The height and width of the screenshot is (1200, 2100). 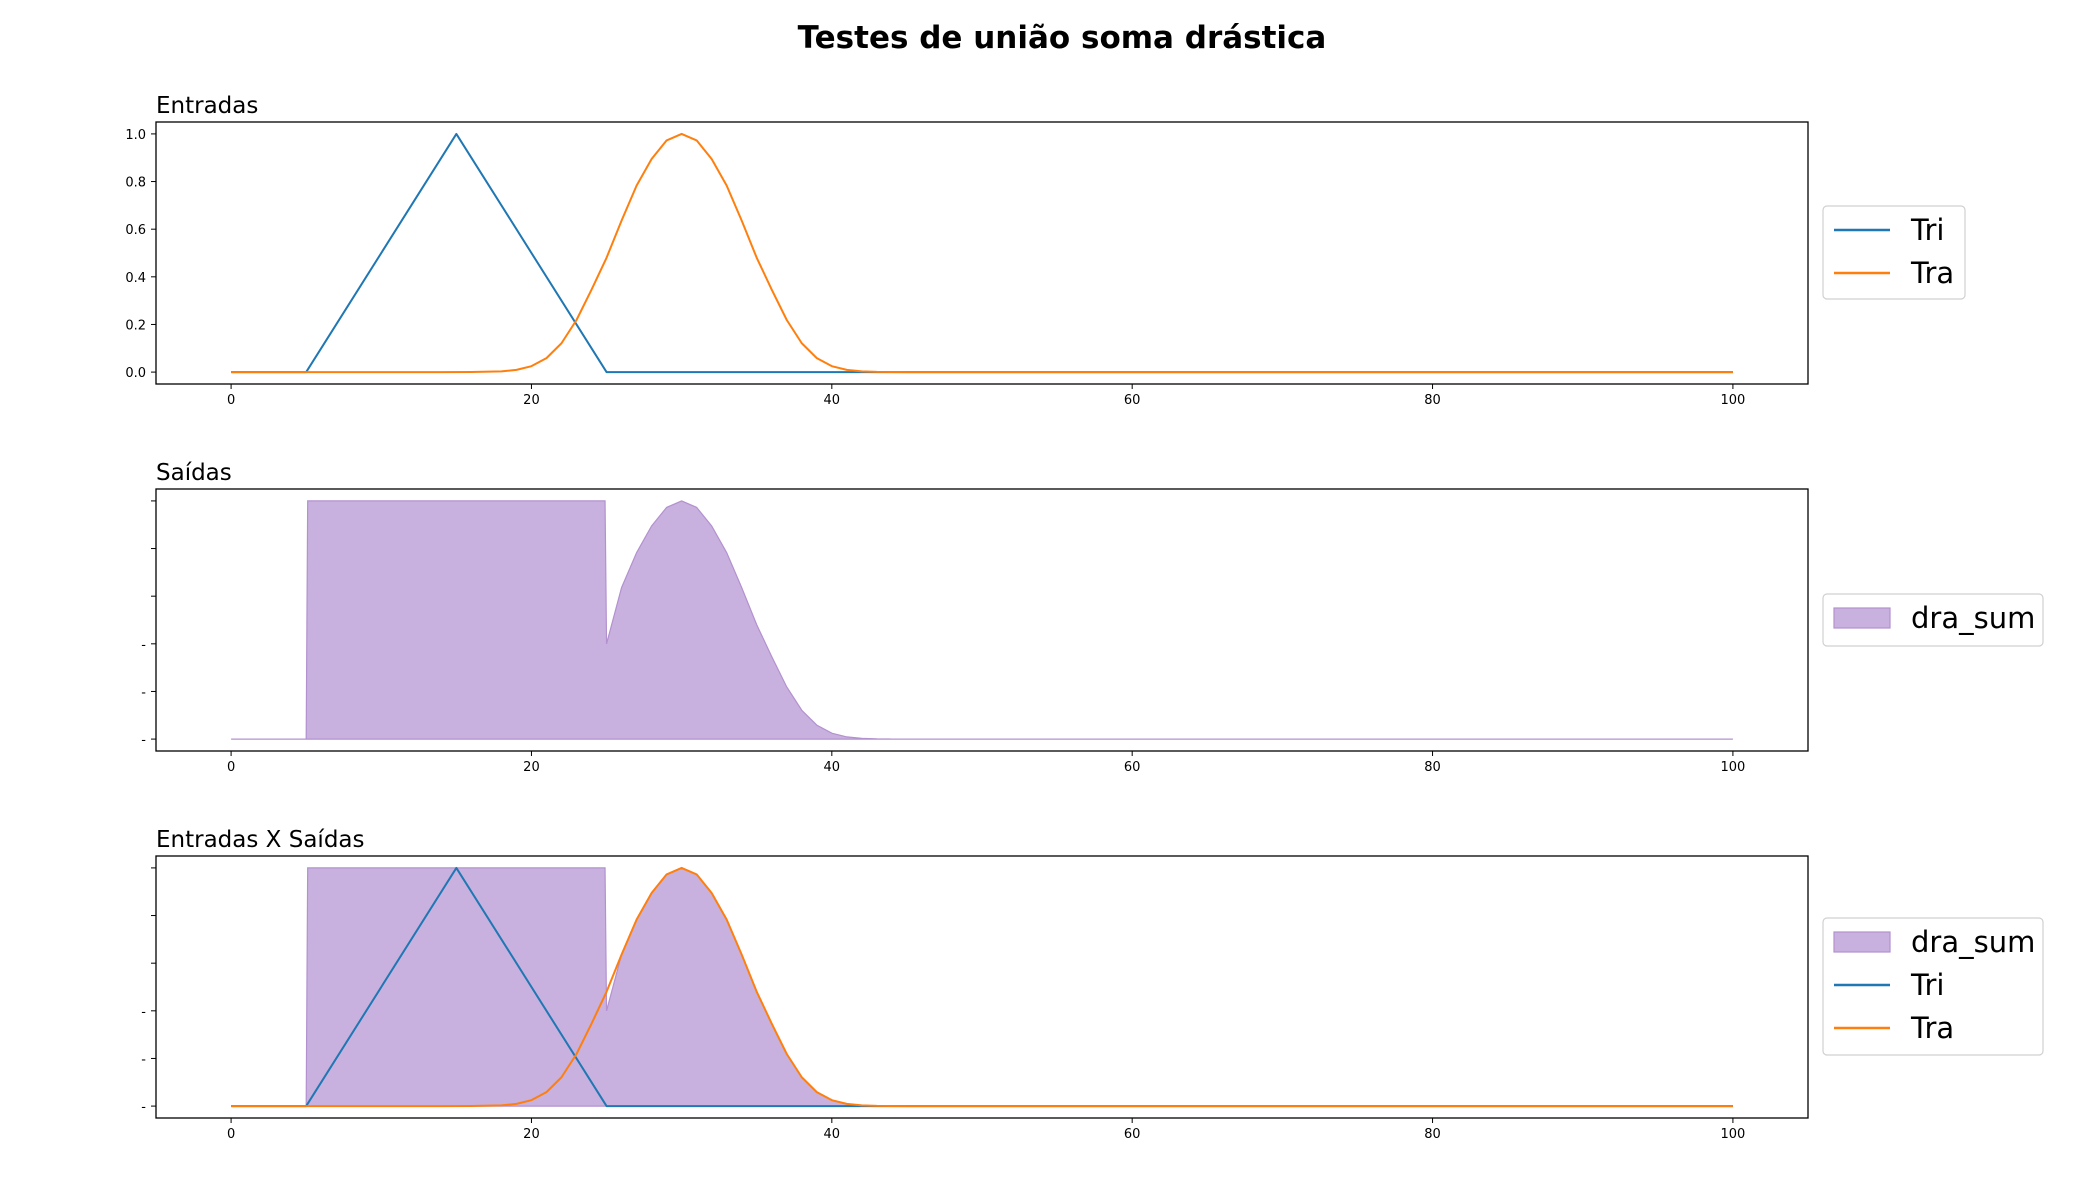 I want to click on figure-title: Testes de união soma drástica, so click(x=1062, y=38).